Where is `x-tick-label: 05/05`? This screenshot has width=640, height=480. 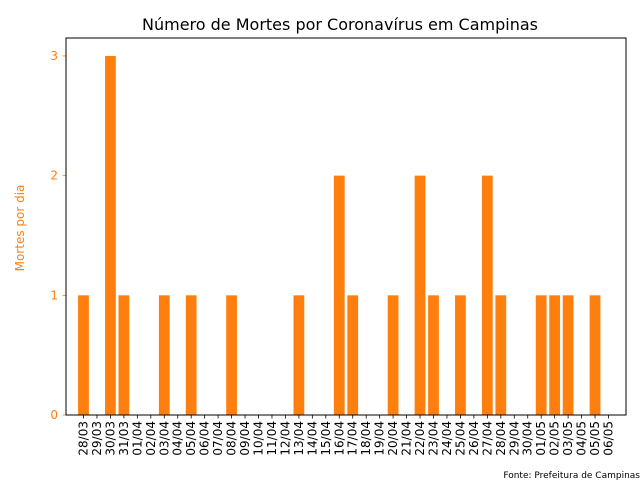 x-tick-label: 05/05 is located at coordinates (595, 438).